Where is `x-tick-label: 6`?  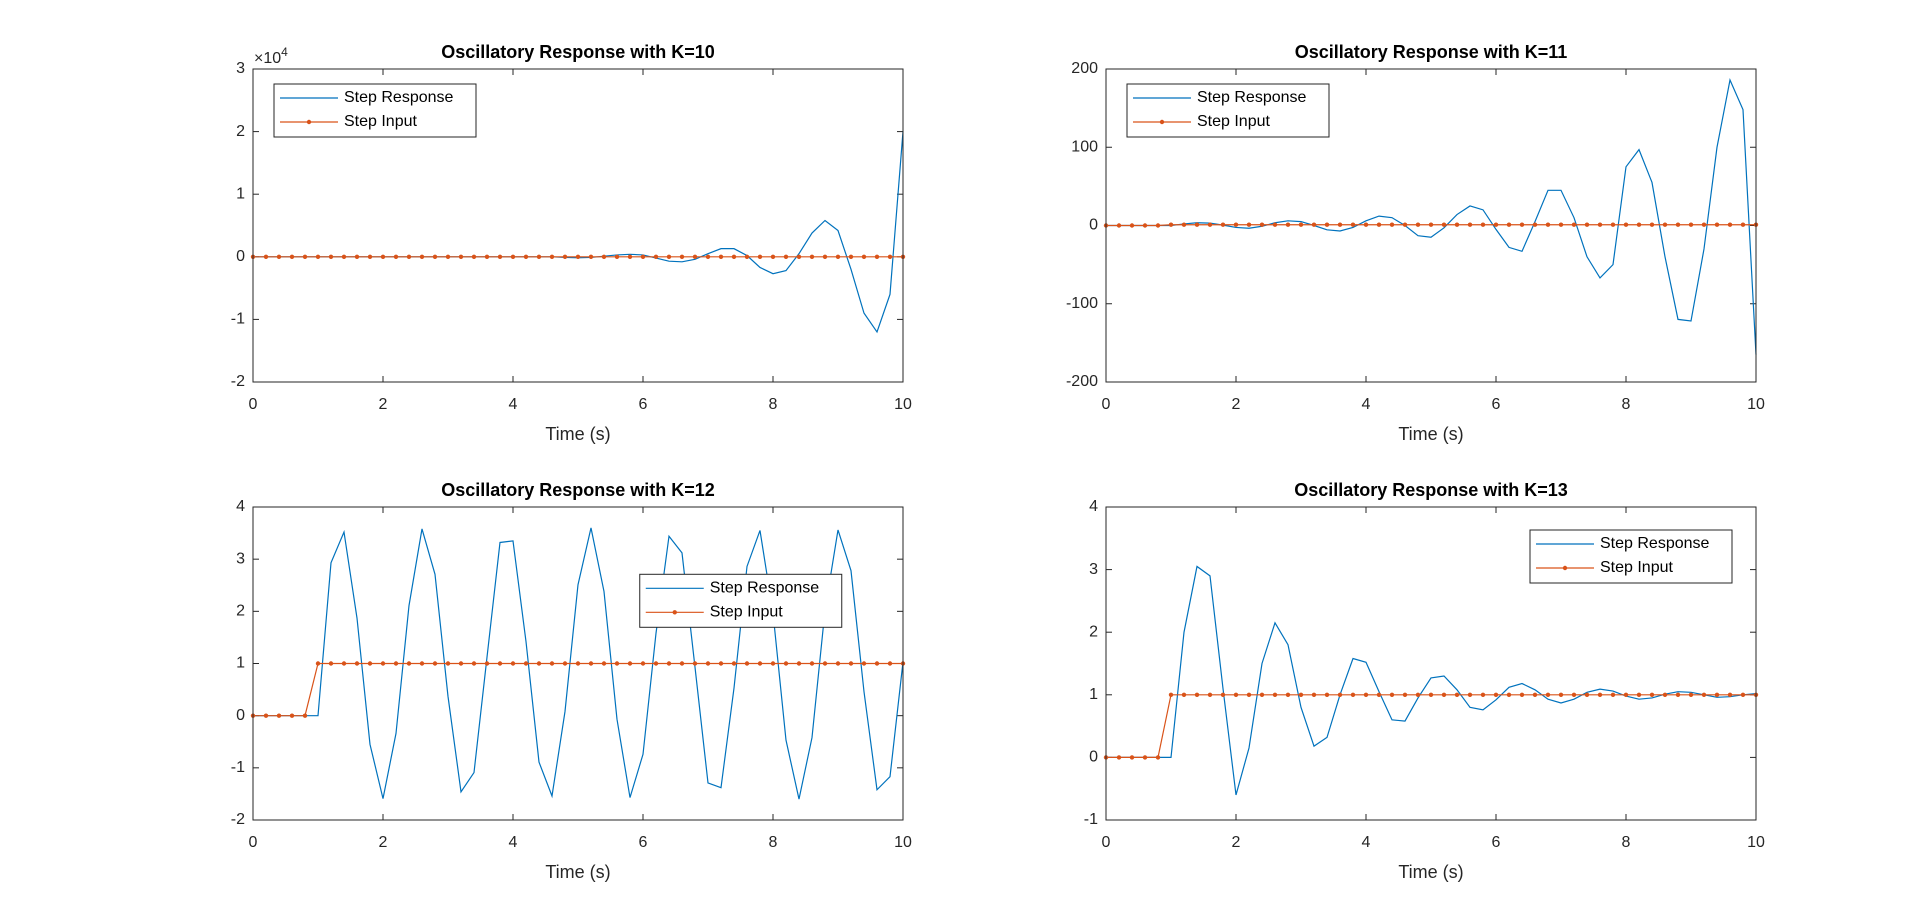 x-tick-label: 6 is located at coordinates (643, 404).